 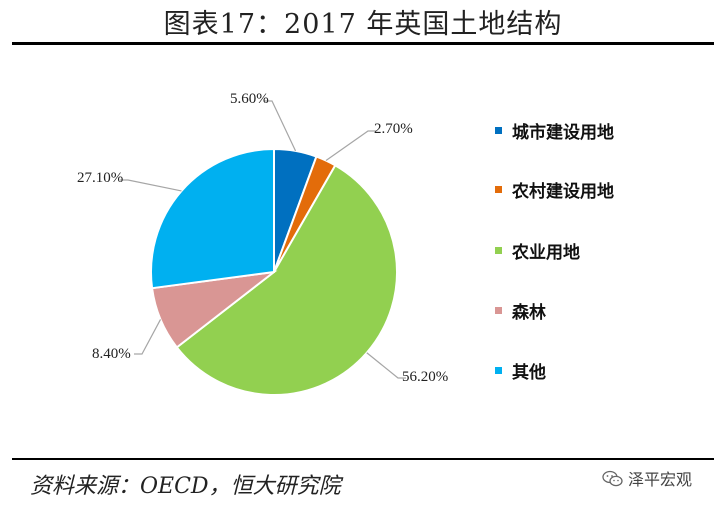 What do you see at coordinates (613, 481) in the screenshot?
I see `wechat-icon` at bounding box center [613, 481].